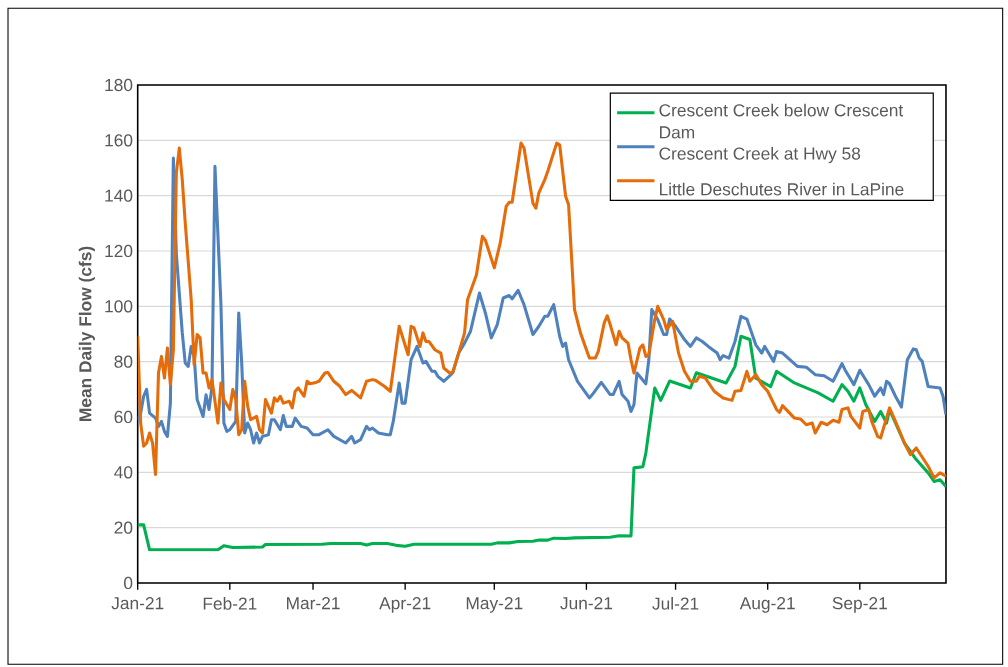 This screenshot has width=1008, height=667. Describe the element at coordinates (859, 605) in the screenshot. I see `x-tick-label: Sep-21` at that location.